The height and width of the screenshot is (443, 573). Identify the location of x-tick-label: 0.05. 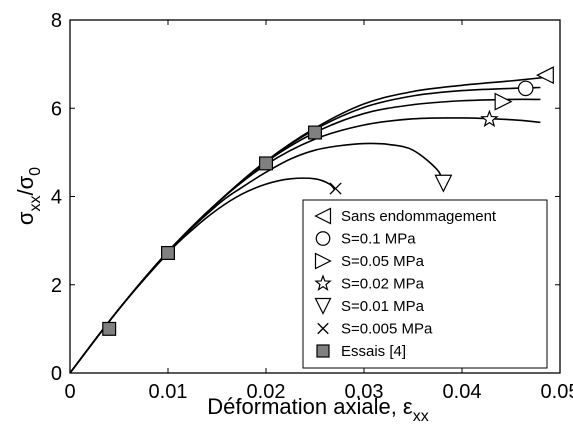
(557, 392).